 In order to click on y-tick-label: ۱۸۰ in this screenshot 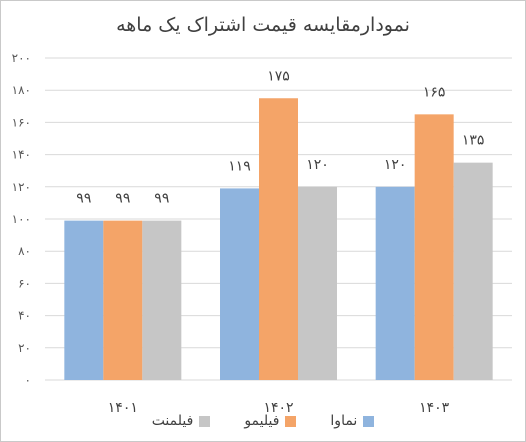, I will do `click(21, 90)`.